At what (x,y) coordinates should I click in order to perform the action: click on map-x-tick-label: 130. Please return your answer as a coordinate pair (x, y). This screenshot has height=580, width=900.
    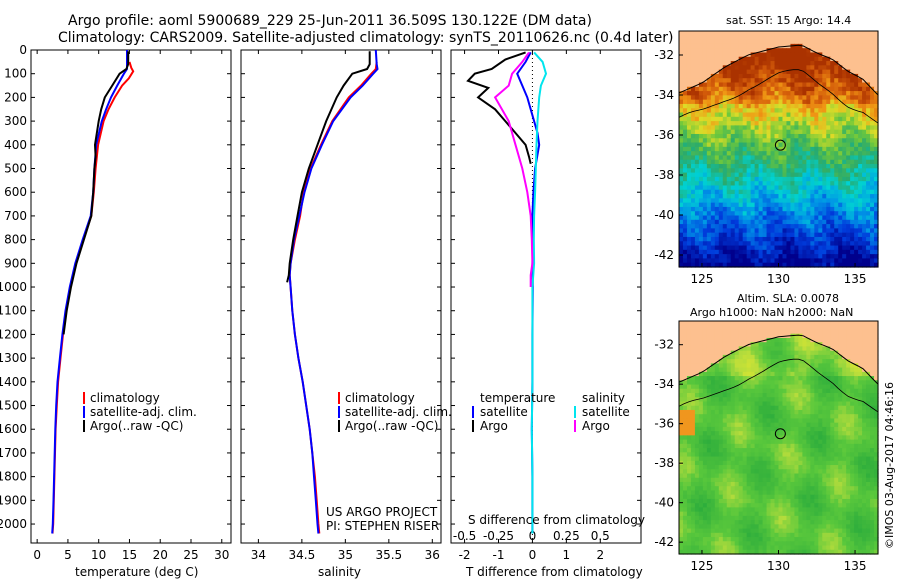
    Looking at the image, I should click on (778, 279).